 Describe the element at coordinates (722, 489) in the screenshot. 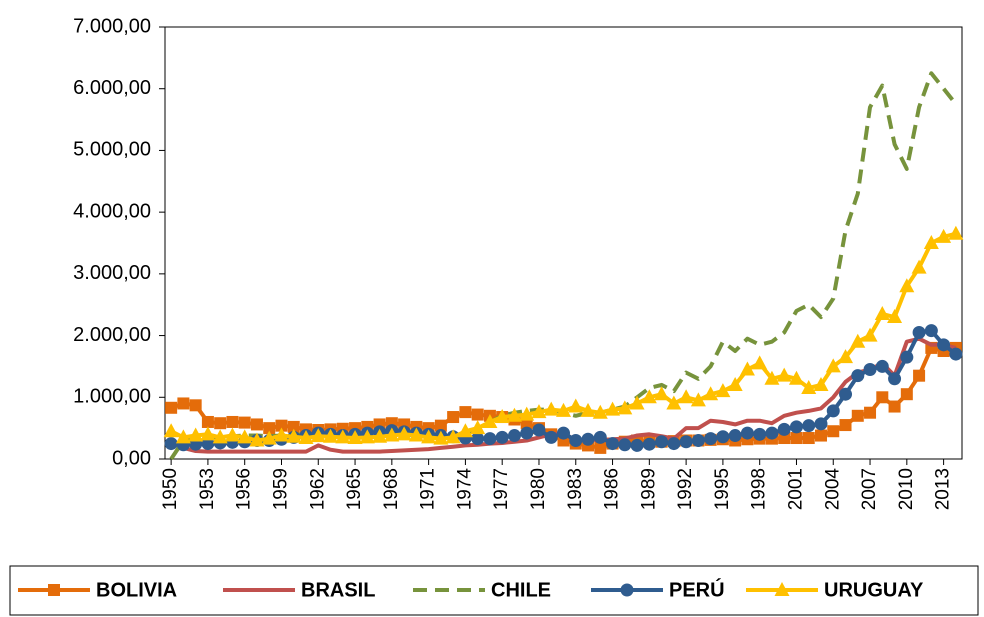

I see `x-tick-label: 1995` at that location.